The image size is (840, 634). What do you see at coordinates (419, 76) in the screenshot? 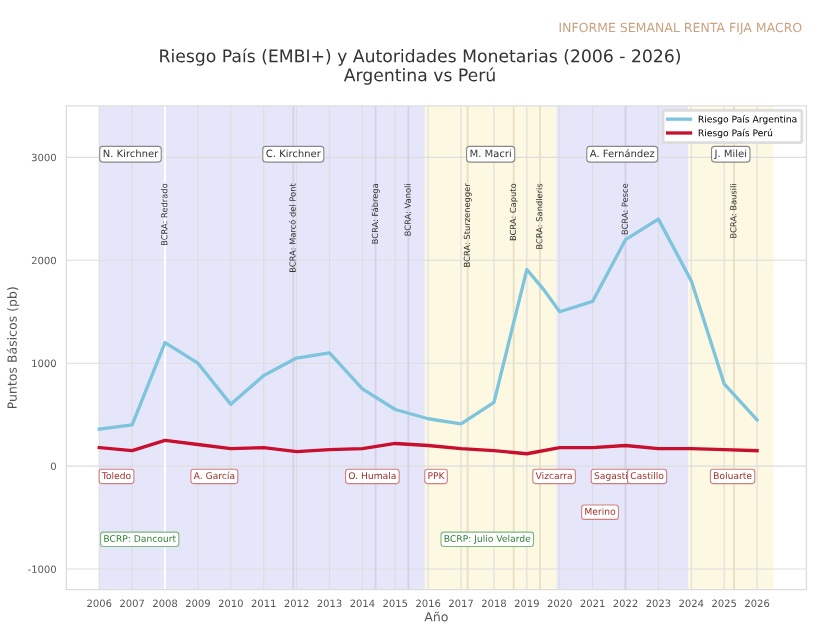
I see `chart-subtitle: Argentina vs Perú` at bounding box center [419, 76].